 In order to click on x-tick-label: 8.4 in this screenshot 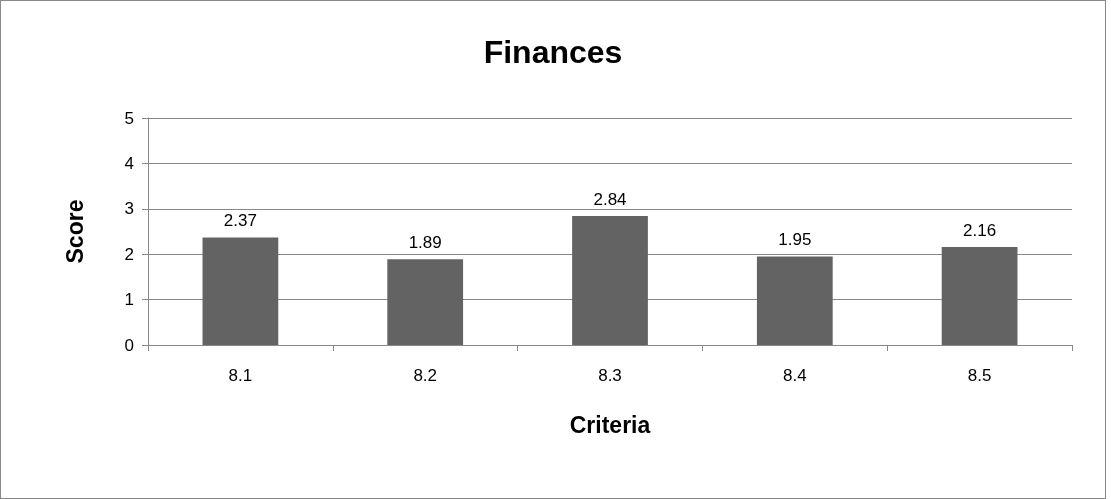, I will do `click(794, 375)`.